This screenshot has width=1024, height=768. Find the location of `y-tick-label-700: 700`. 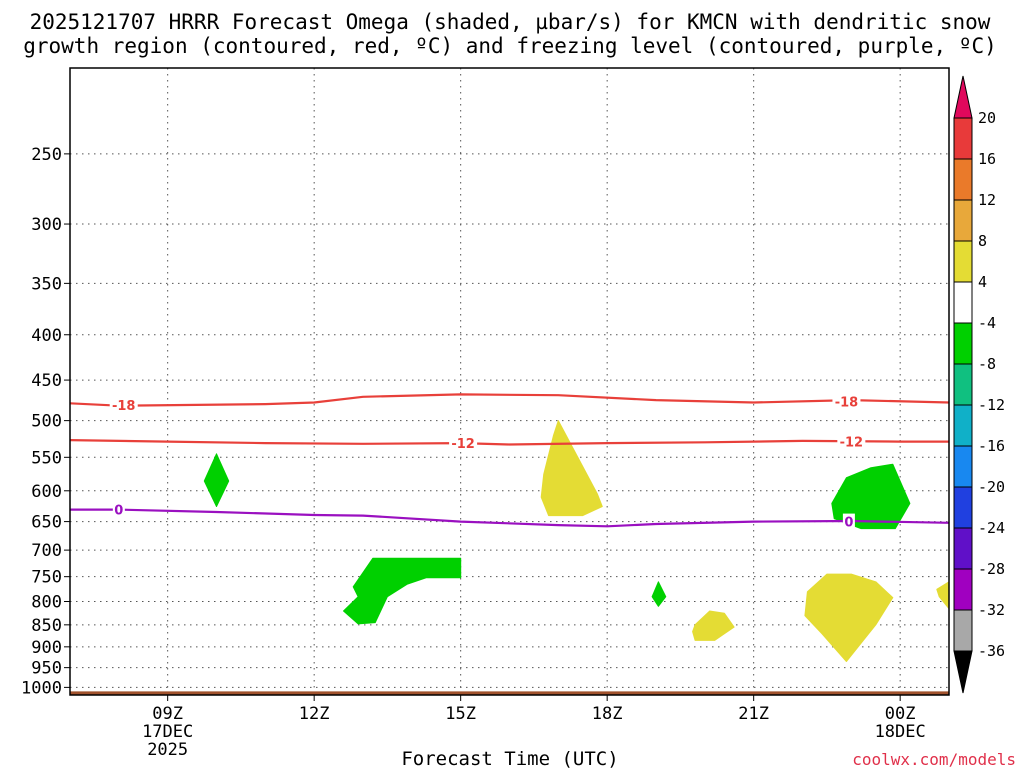

y-tick-label-700: 700 is located at coordinates (46, 551).